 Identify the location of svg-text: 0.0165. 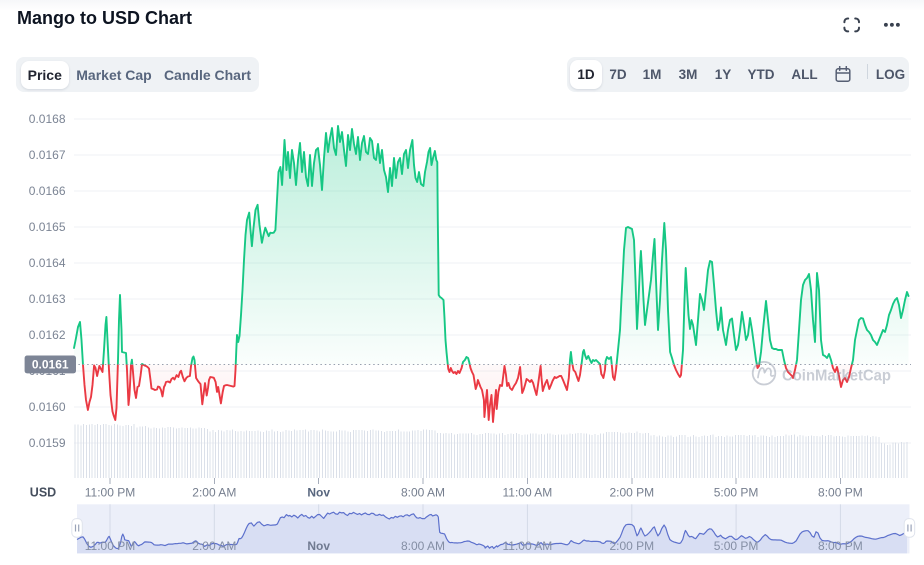
(47, 227).